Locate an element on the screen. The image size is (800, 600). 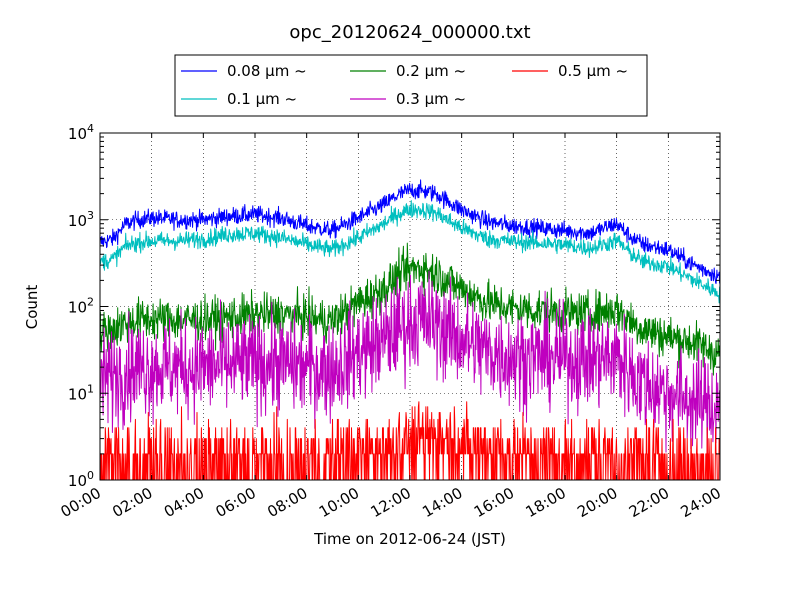
y-tick-label: 10² is located at coordinates (81, 306).